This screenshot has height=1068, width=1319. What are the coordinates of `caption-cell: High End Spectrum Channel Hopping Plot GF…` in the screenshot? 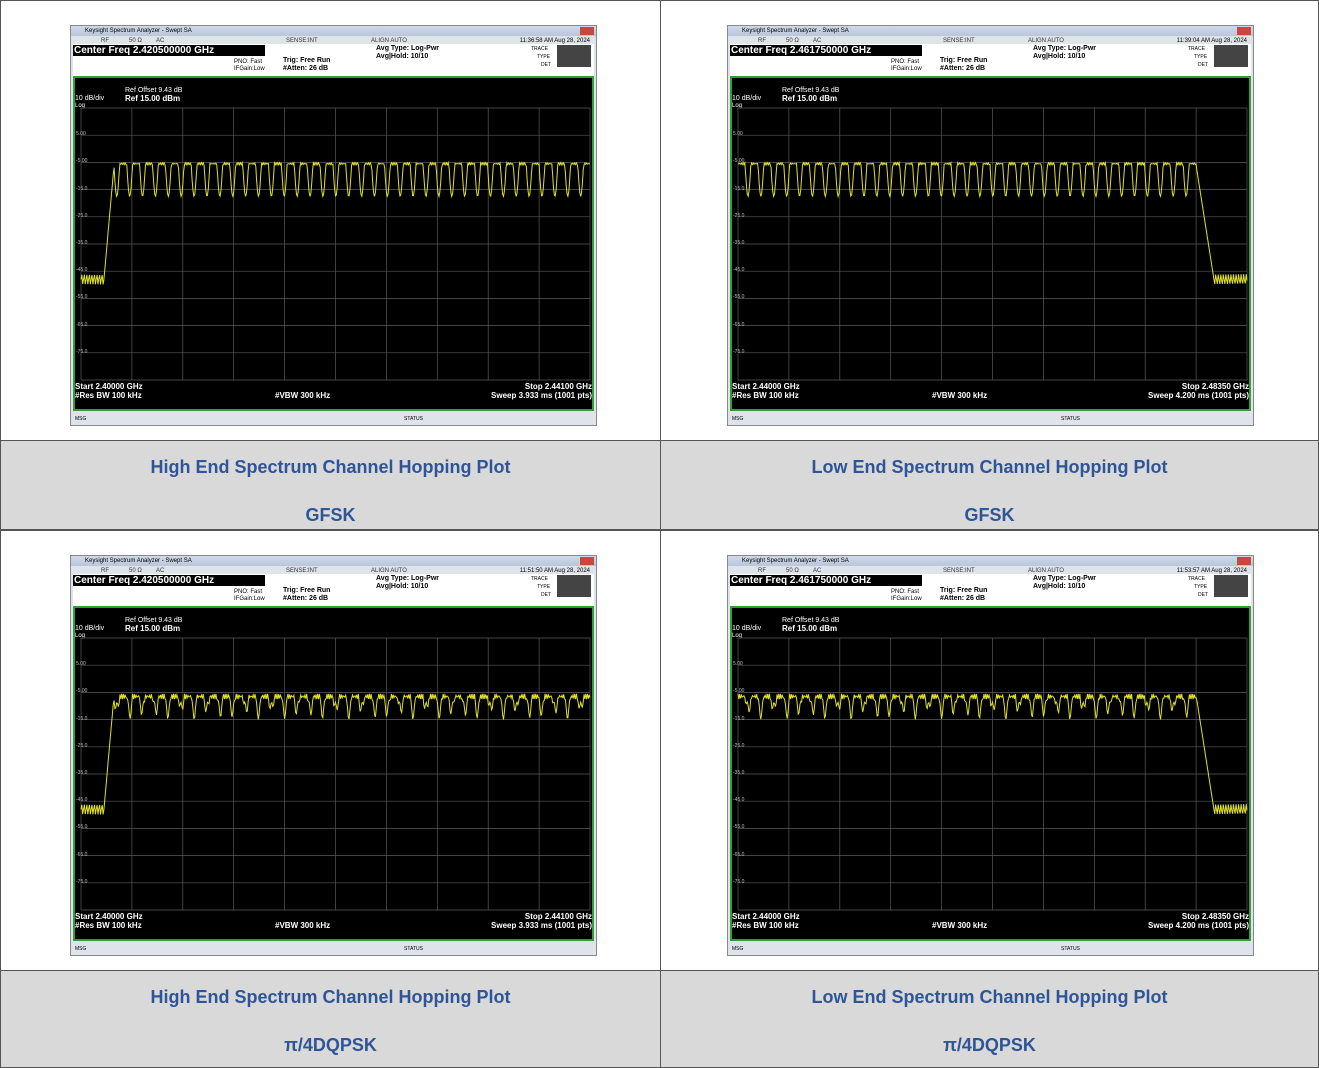 It's located at (330, 485).